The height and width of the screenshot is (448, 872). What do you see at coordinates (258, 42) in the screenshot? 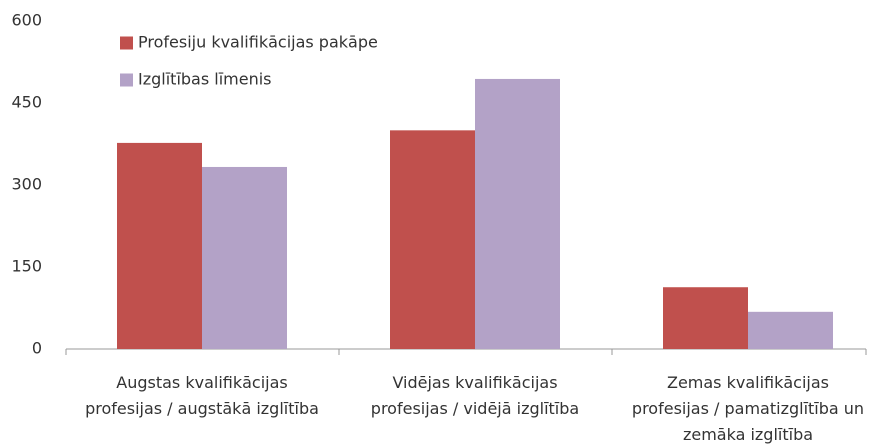
I see `legend-label: Profesiju kvalifikācijas pakāpe` at bounding box center [258, 42].